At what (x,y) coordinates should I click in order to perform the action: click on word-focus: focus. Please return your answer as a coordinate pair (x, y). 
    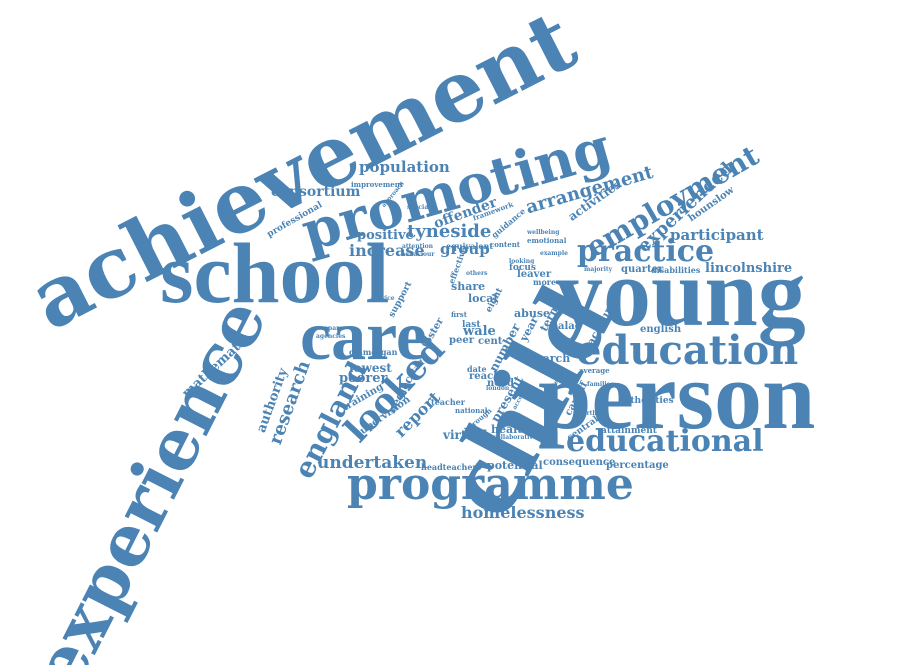
    Looking at the image, I should click on (522, 268).